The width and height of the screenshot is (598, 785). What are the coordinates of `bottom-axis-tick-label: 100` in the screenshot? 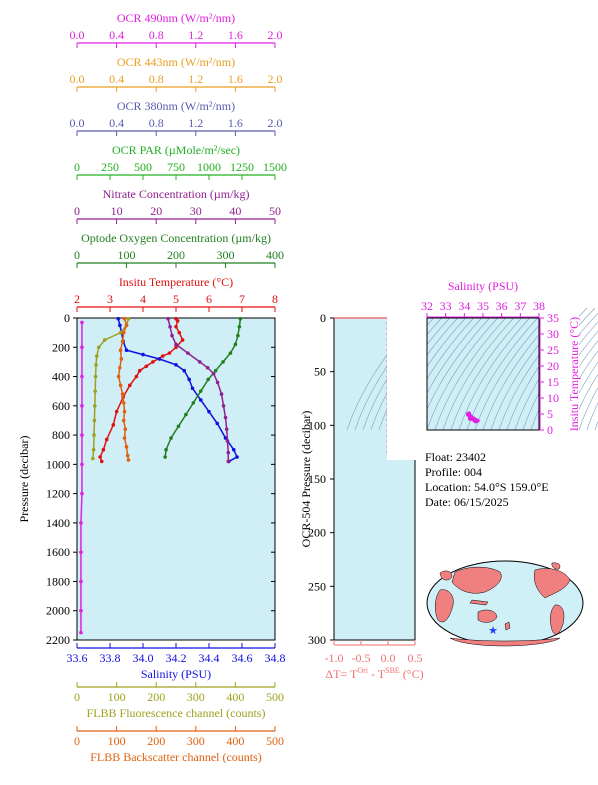 It's located at (117, 741).